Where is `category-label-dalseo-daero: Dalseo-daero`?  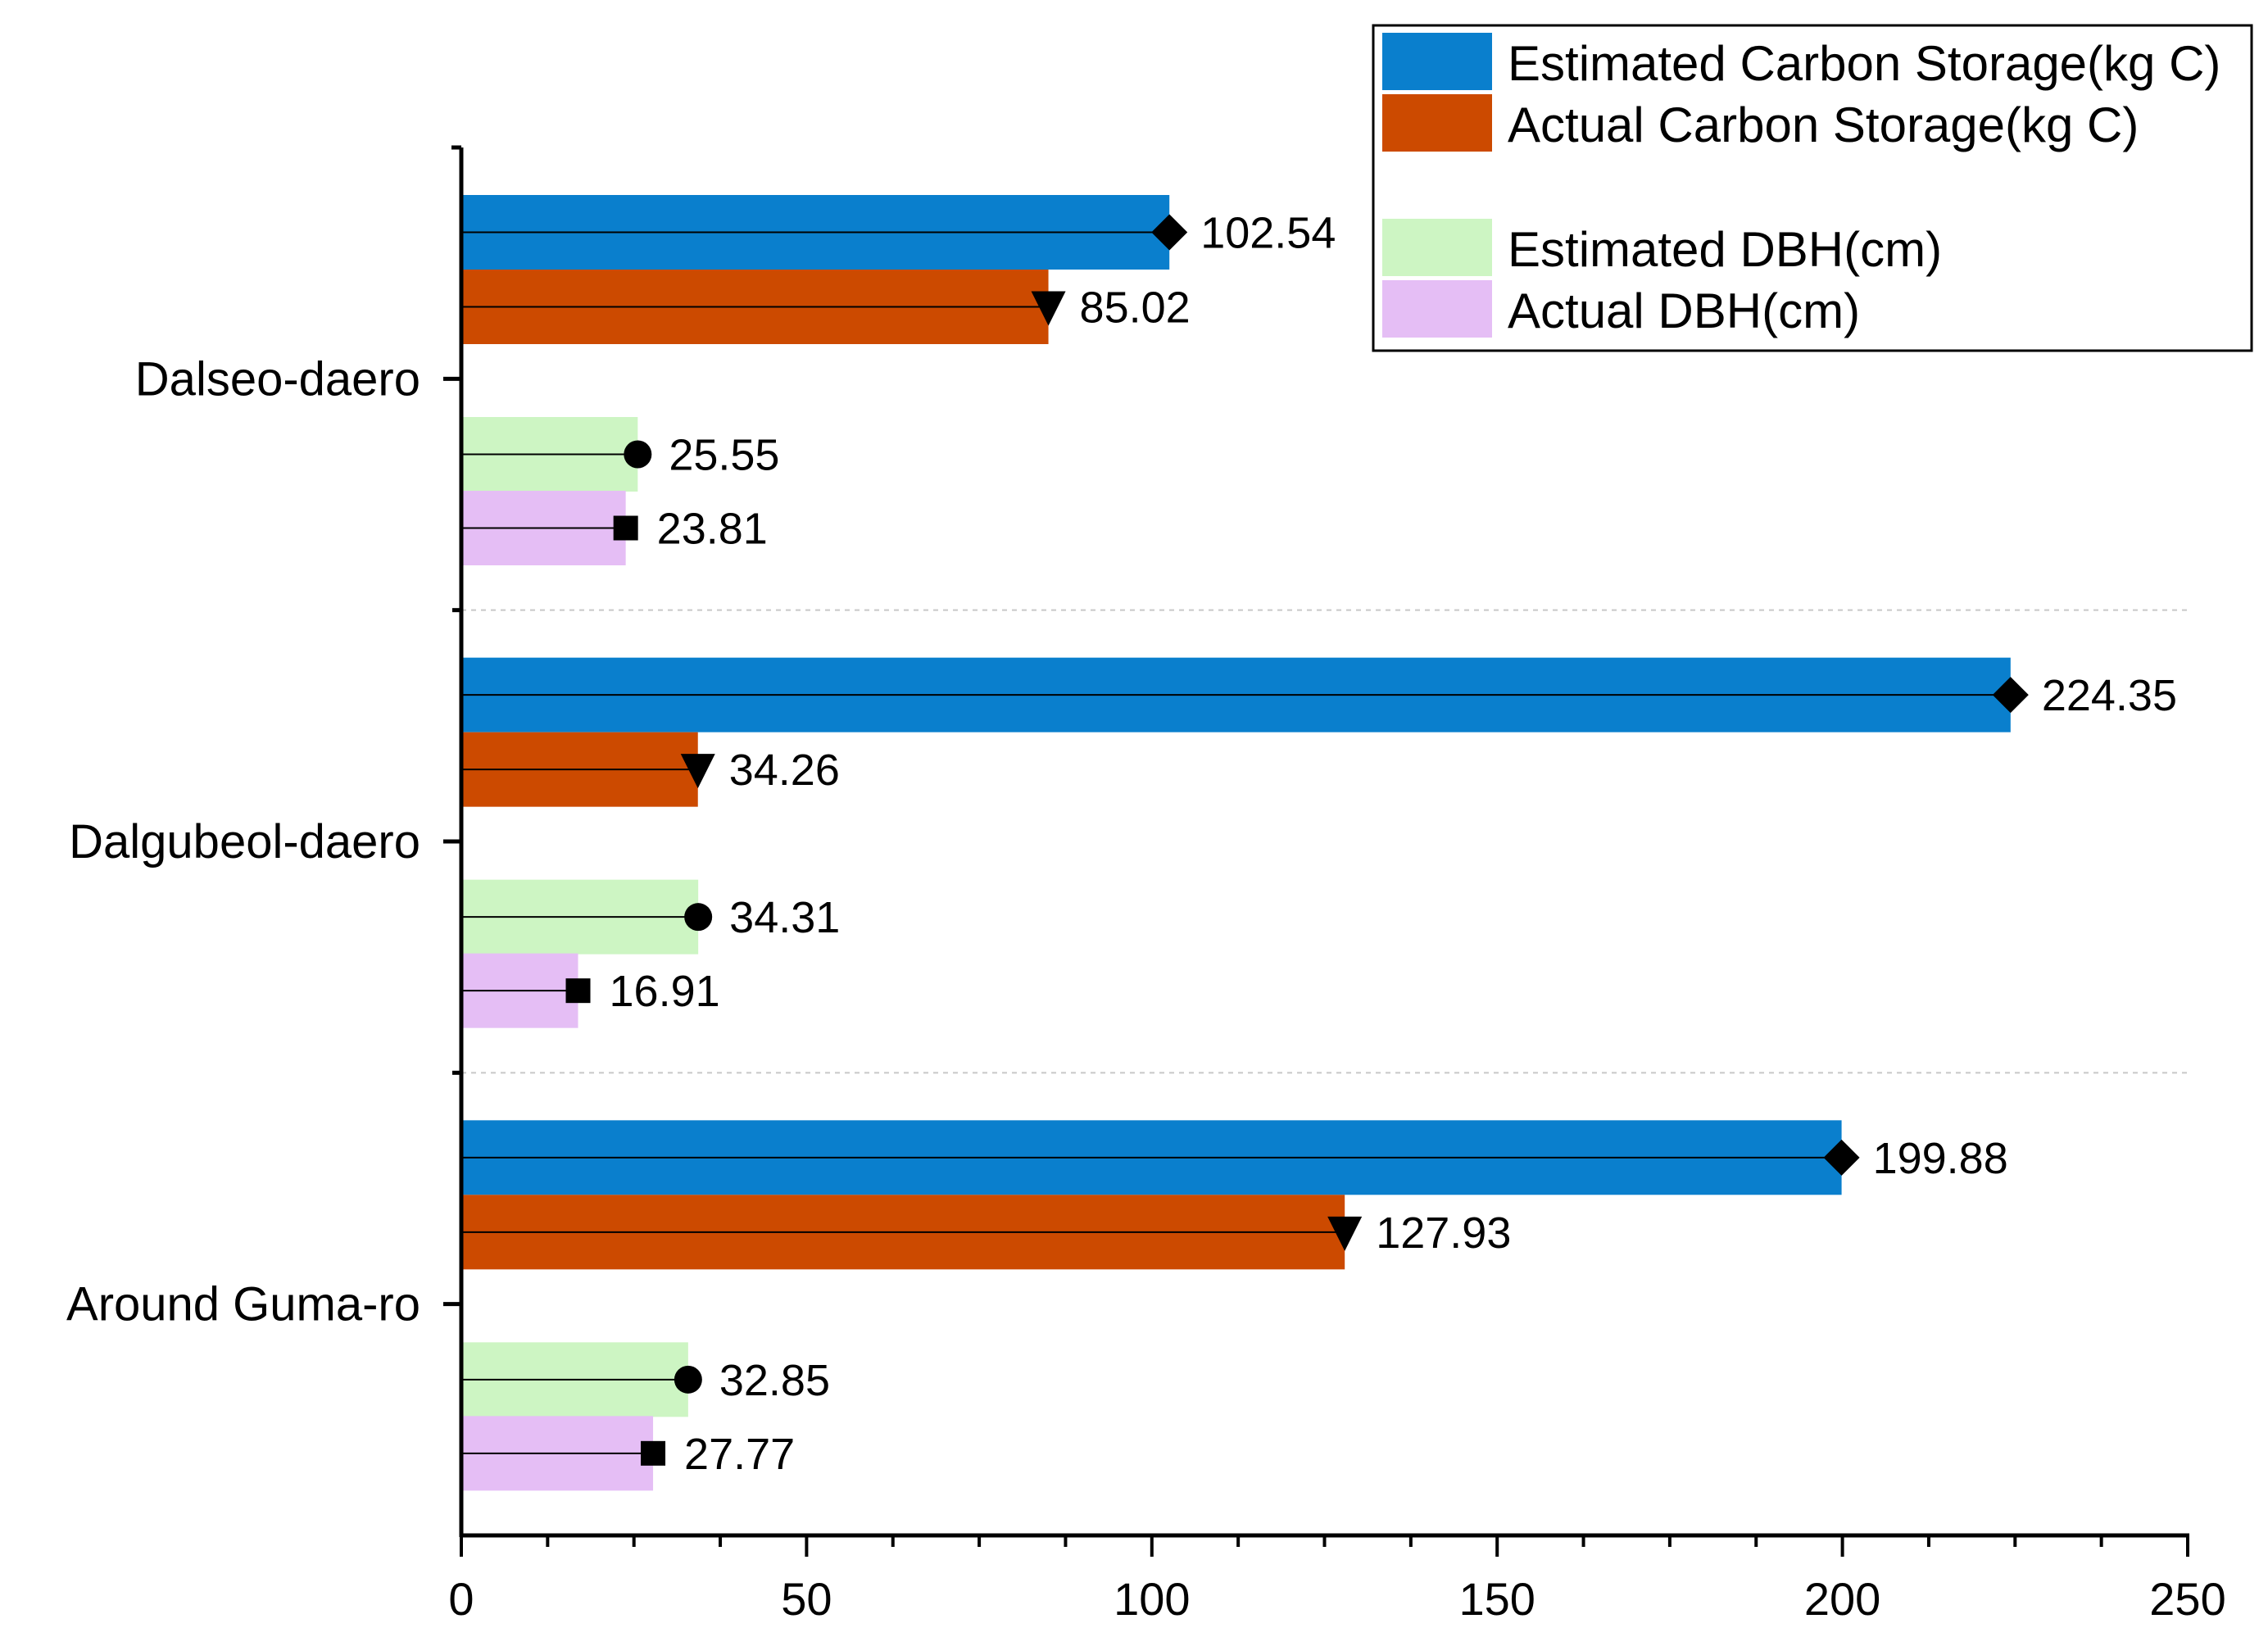
category-label-dalseo-daero: Dalseo-daero is located at coordinates (277, 379).